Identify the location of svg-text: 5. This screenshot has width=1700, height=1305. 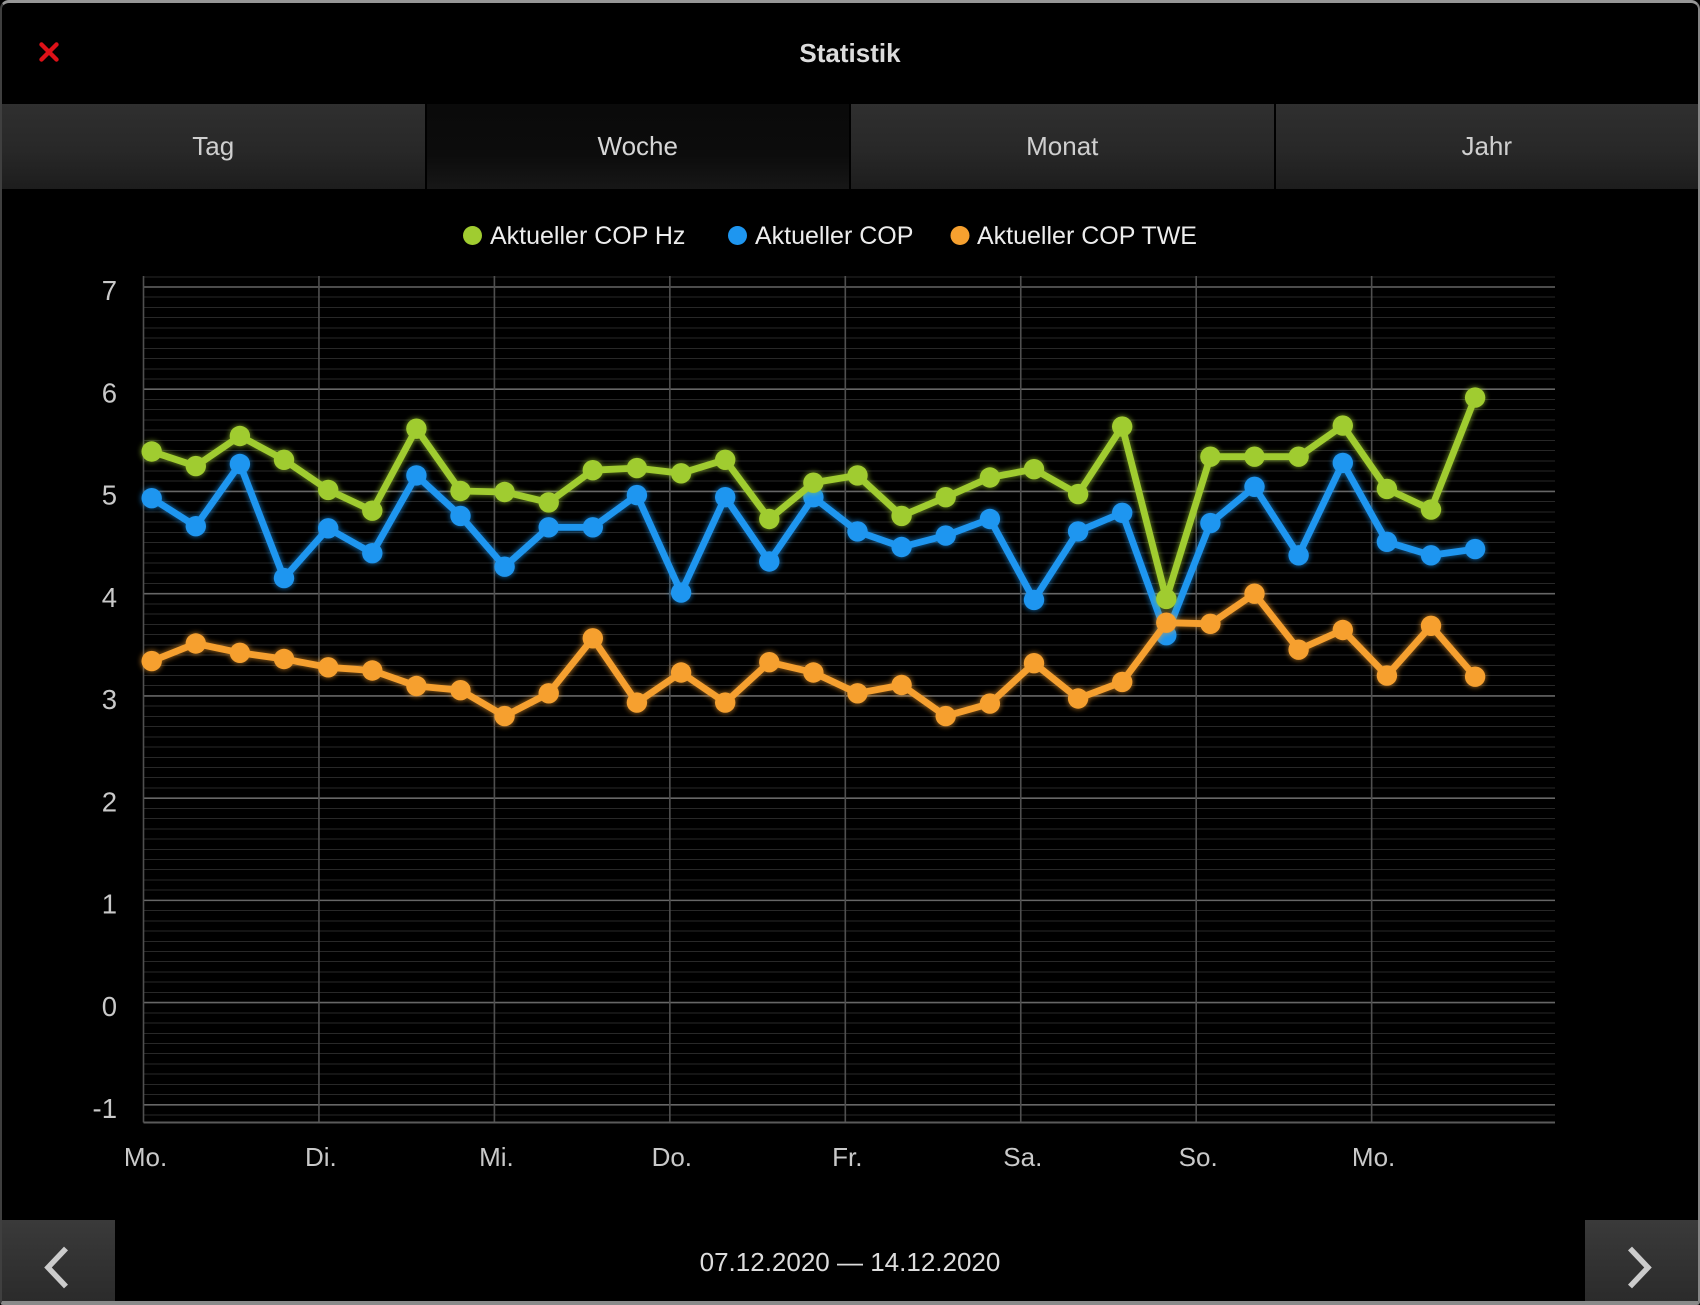
(109, 495).